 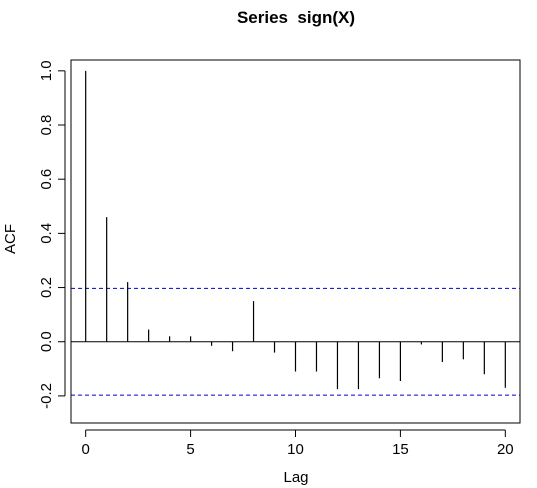 What do you see at coordinates (505, 449) in the screenshot?
I see `x-tick-label-20: 20` at bounding box center [505, 449].